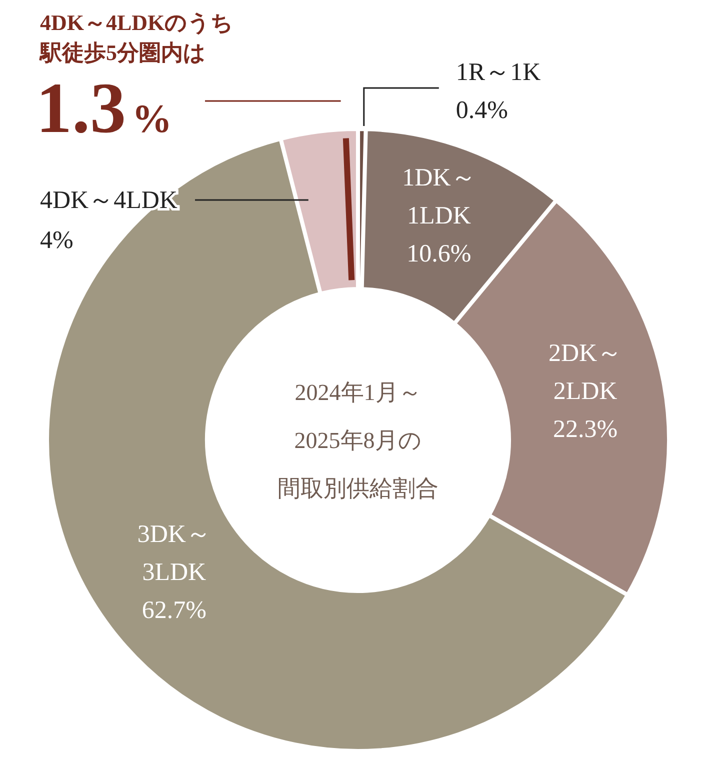  I want to click on slice-label: 2DK～2LDK, so click(585, 372).